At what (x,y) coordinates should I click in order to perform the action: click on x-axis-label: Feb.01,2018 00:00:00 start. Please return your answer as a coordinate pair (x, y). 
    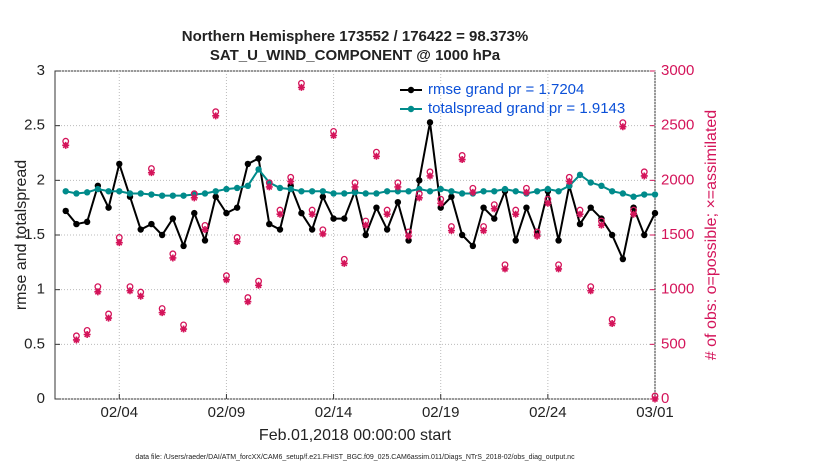
    Looking at the image, I should click on (355, 435).